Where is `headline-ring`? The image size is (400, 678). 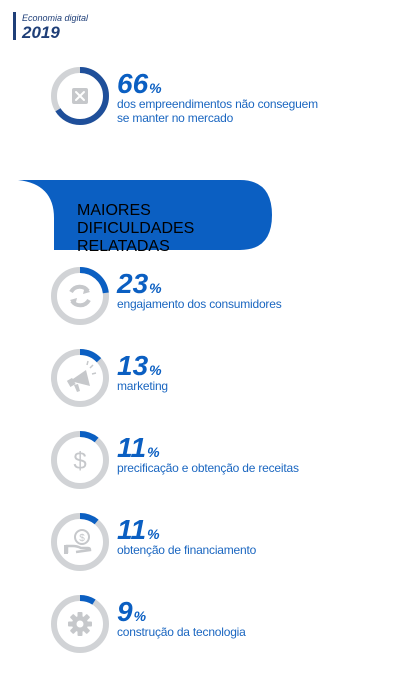 headline-ring is located at coordinates (80, 96).